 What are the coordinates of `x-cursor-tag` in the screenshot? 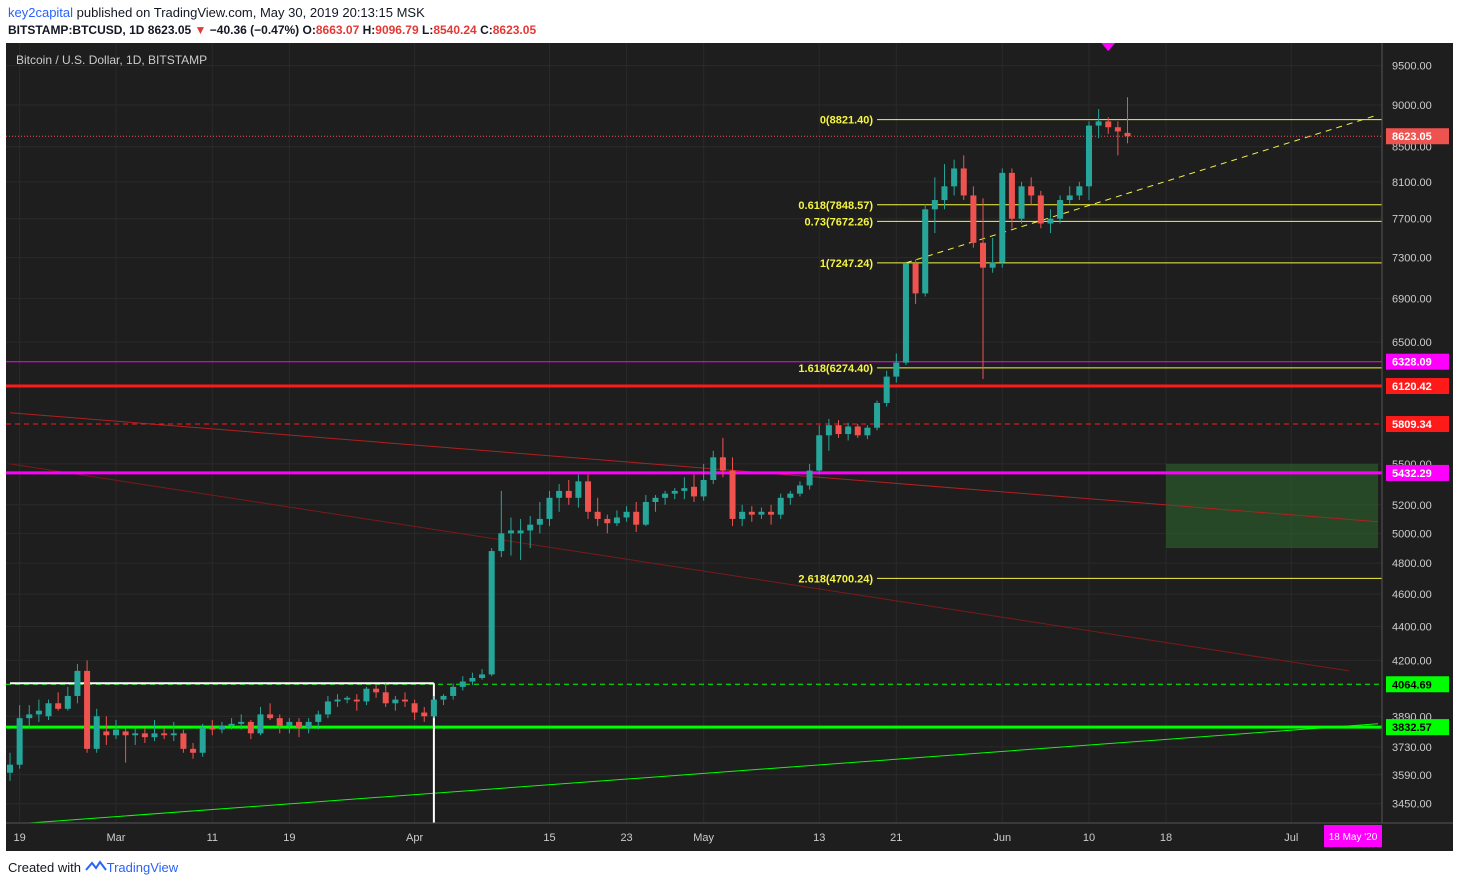 It's located at (1353, 836).